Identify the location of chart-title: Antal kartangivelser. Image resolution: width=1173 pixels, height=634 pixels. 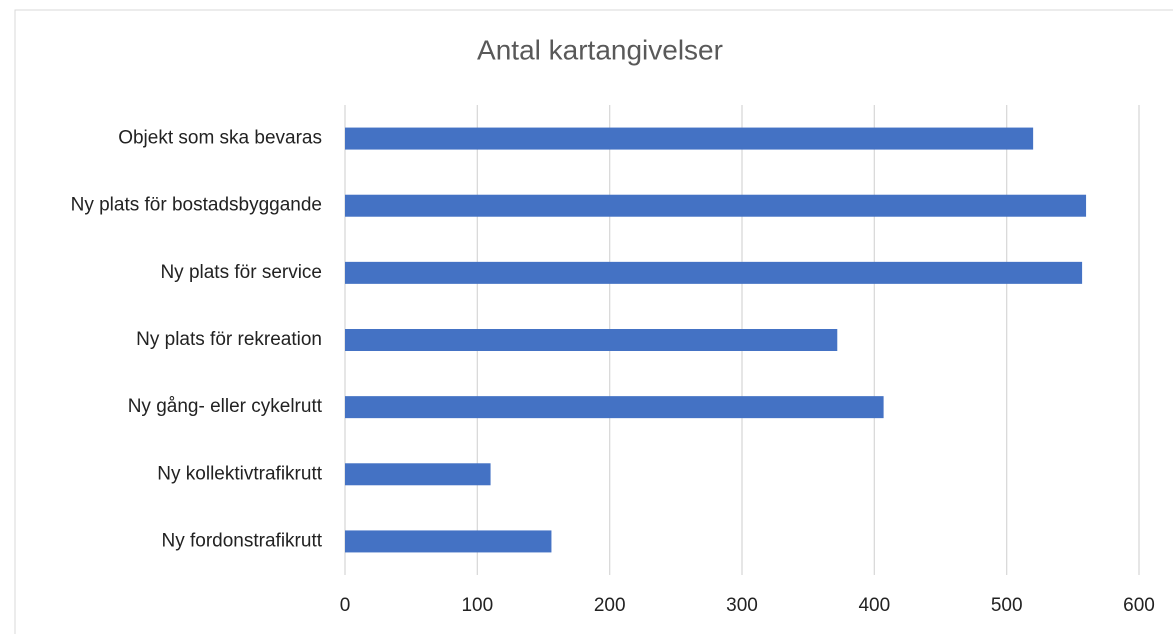
(600, 49).